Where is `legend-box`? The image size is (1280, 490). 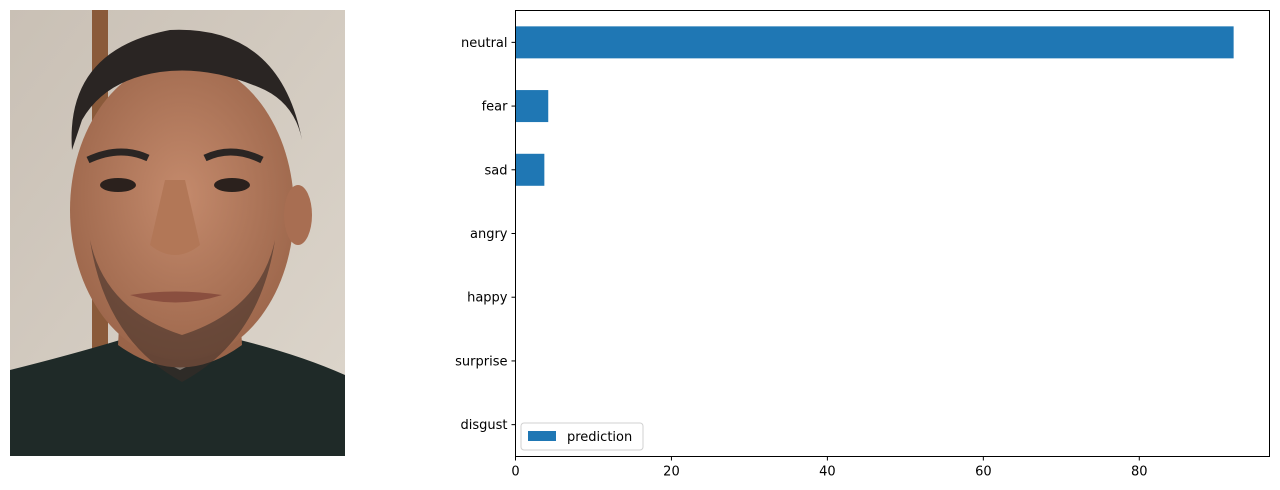
legend-box is located at coordinates (582, 436).